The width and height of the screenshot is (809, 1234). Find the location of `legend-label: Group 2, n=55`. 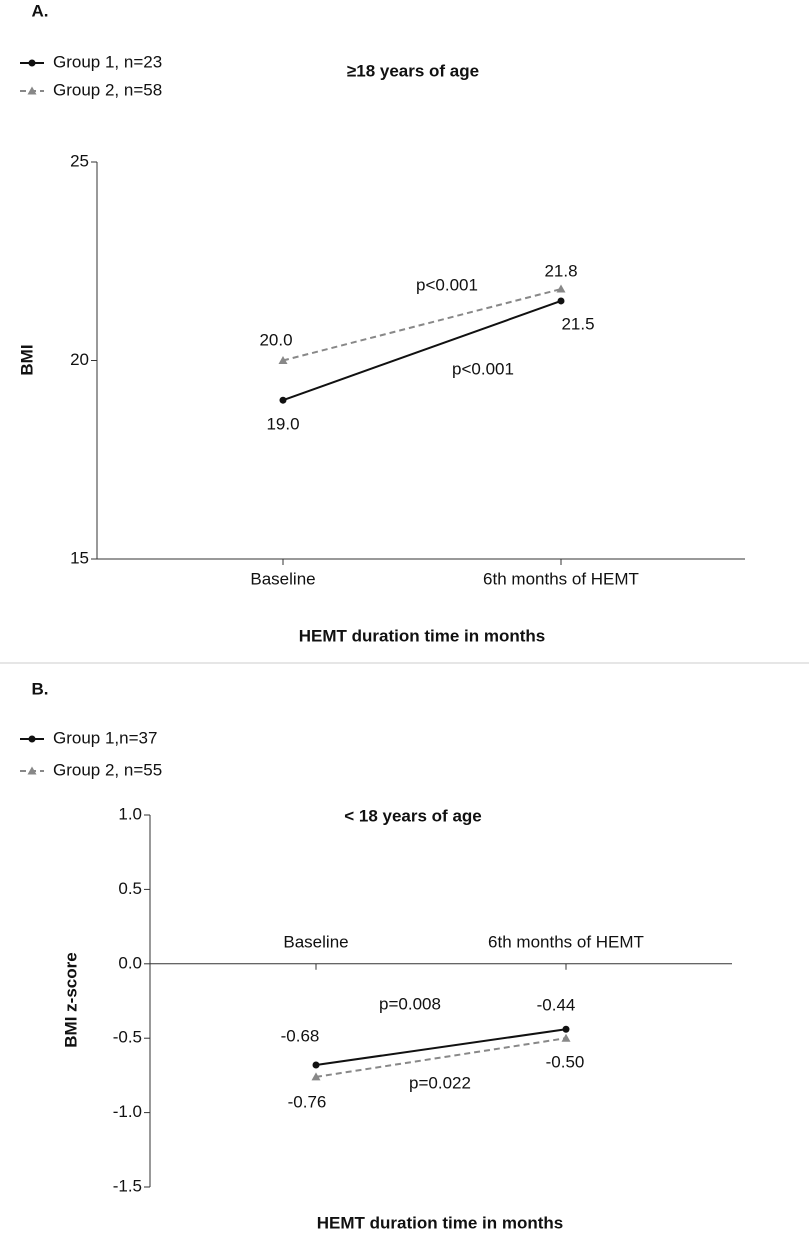

legend-label: Group 2, n=55 is located at coordinates (107, 769).